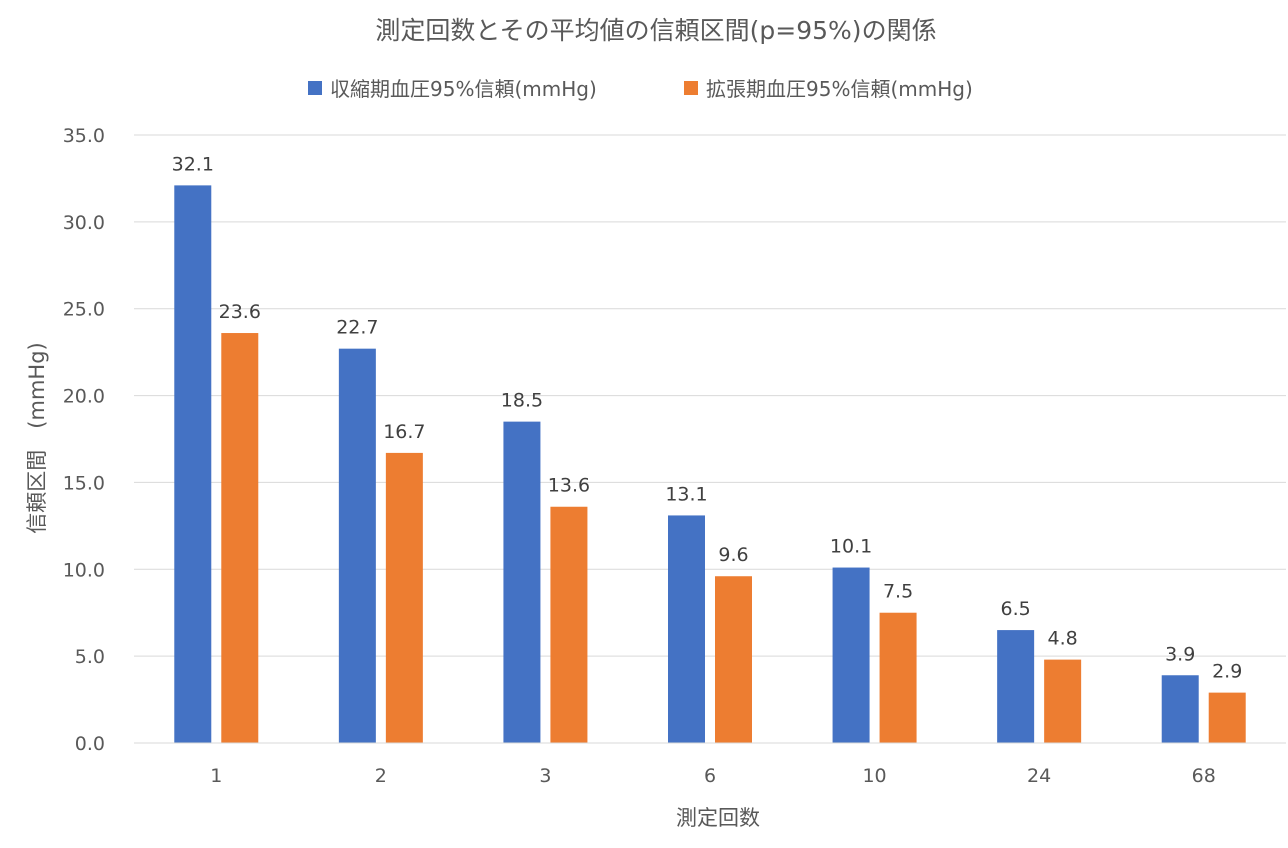 This screenshot has height=848, width=1288. What do you see at coordinates (686, 494) in the screenshot?
I see `data-label-systolic-6: 13.1` at bounding box center [686, 494].